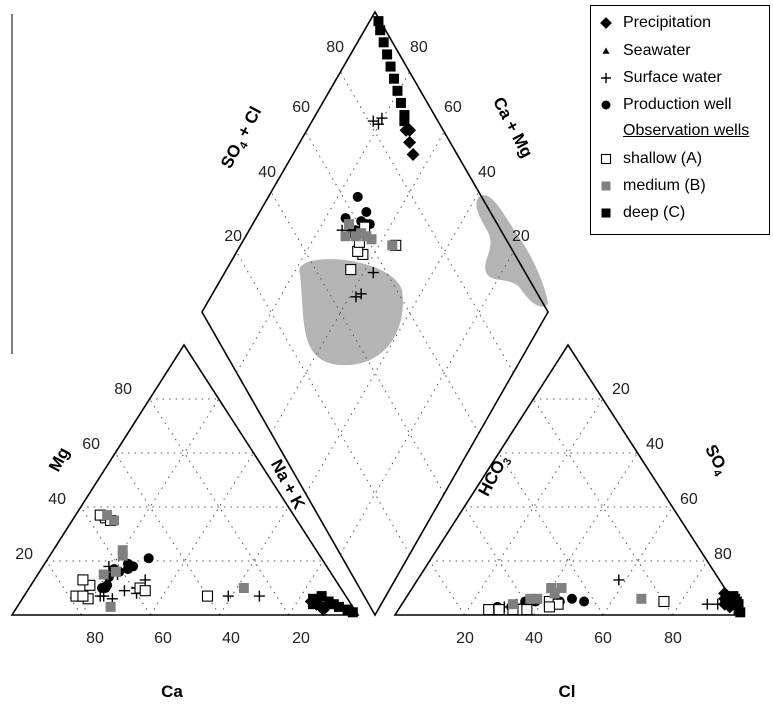 The height and width of the screenshot is (704, 773). What do you see at coordinates (680, 186) in the screenshot?
I see `legend-item-5: medium (B)` at bounding box center [680, 186].